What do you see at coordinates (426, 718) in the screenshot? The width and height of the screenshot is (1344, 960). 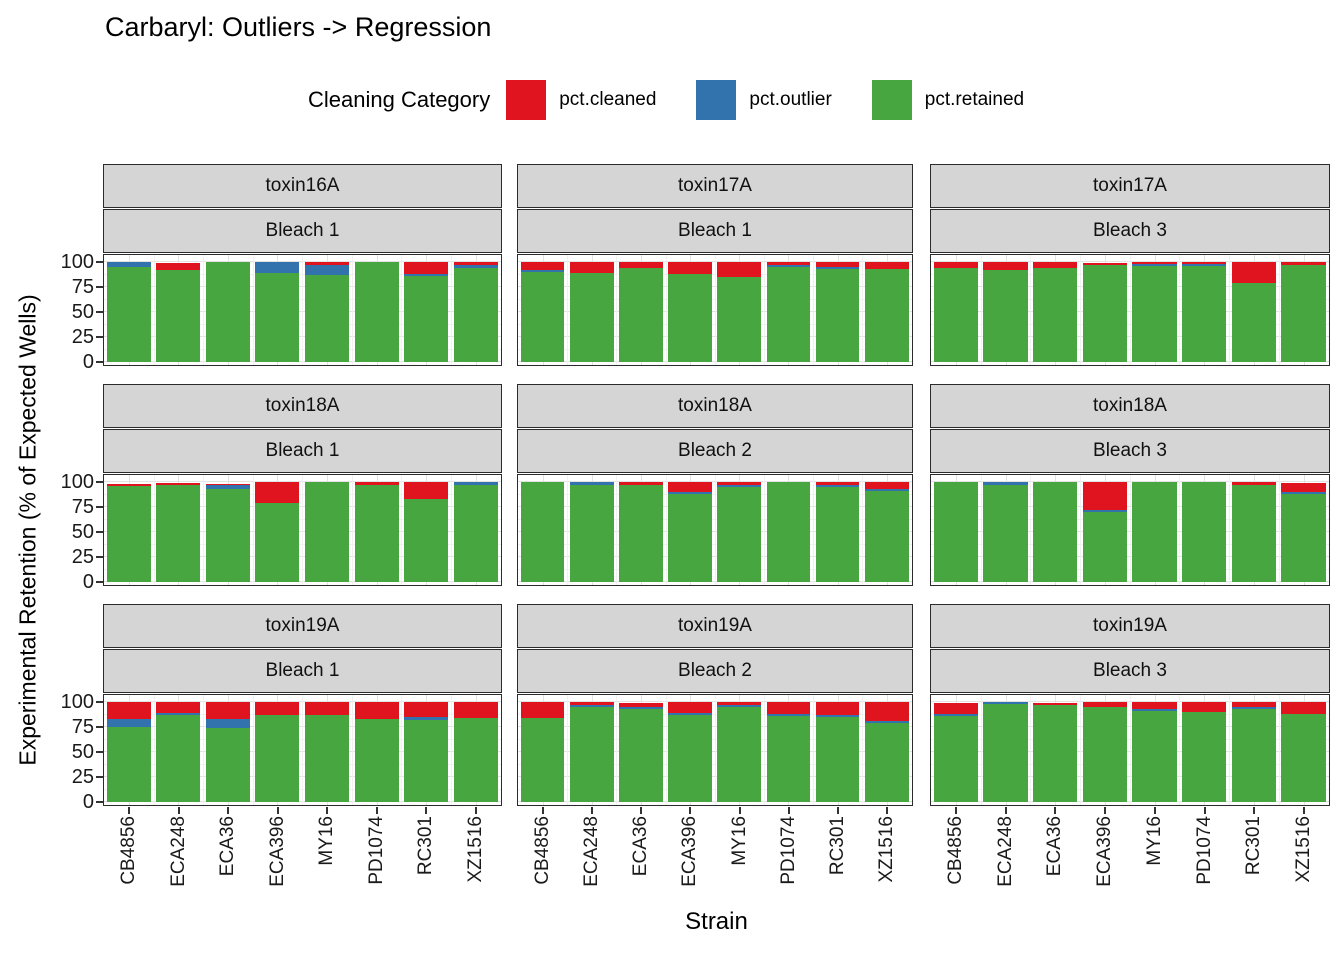 I see `bar-RC301-pct.outlier` at bounding box center [426, 718].